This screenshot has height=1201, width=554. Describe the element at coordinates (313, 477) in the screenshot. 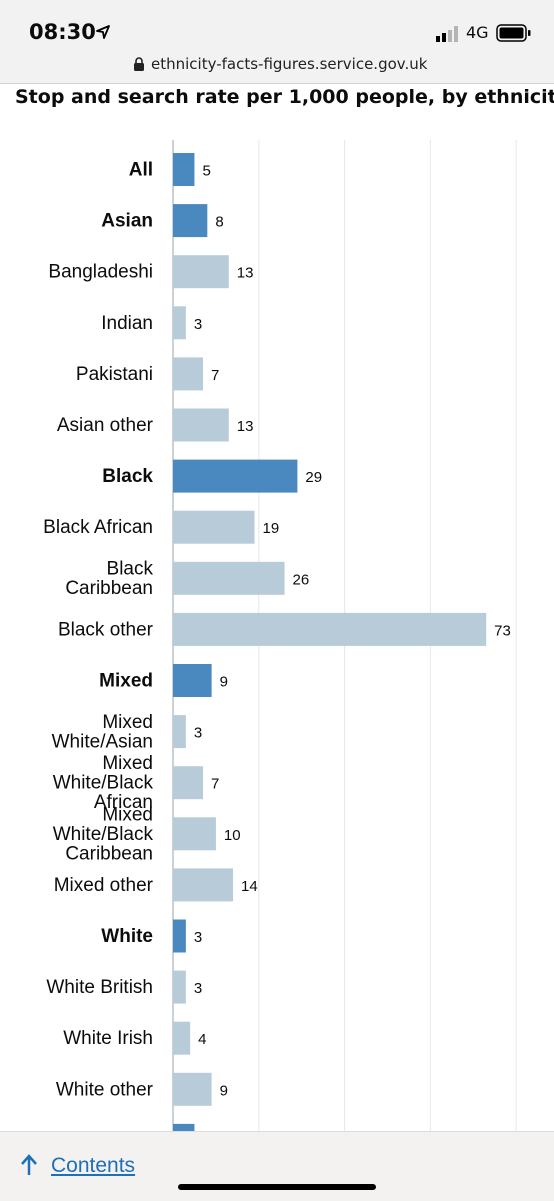

I see `value-label: 29` at that location.